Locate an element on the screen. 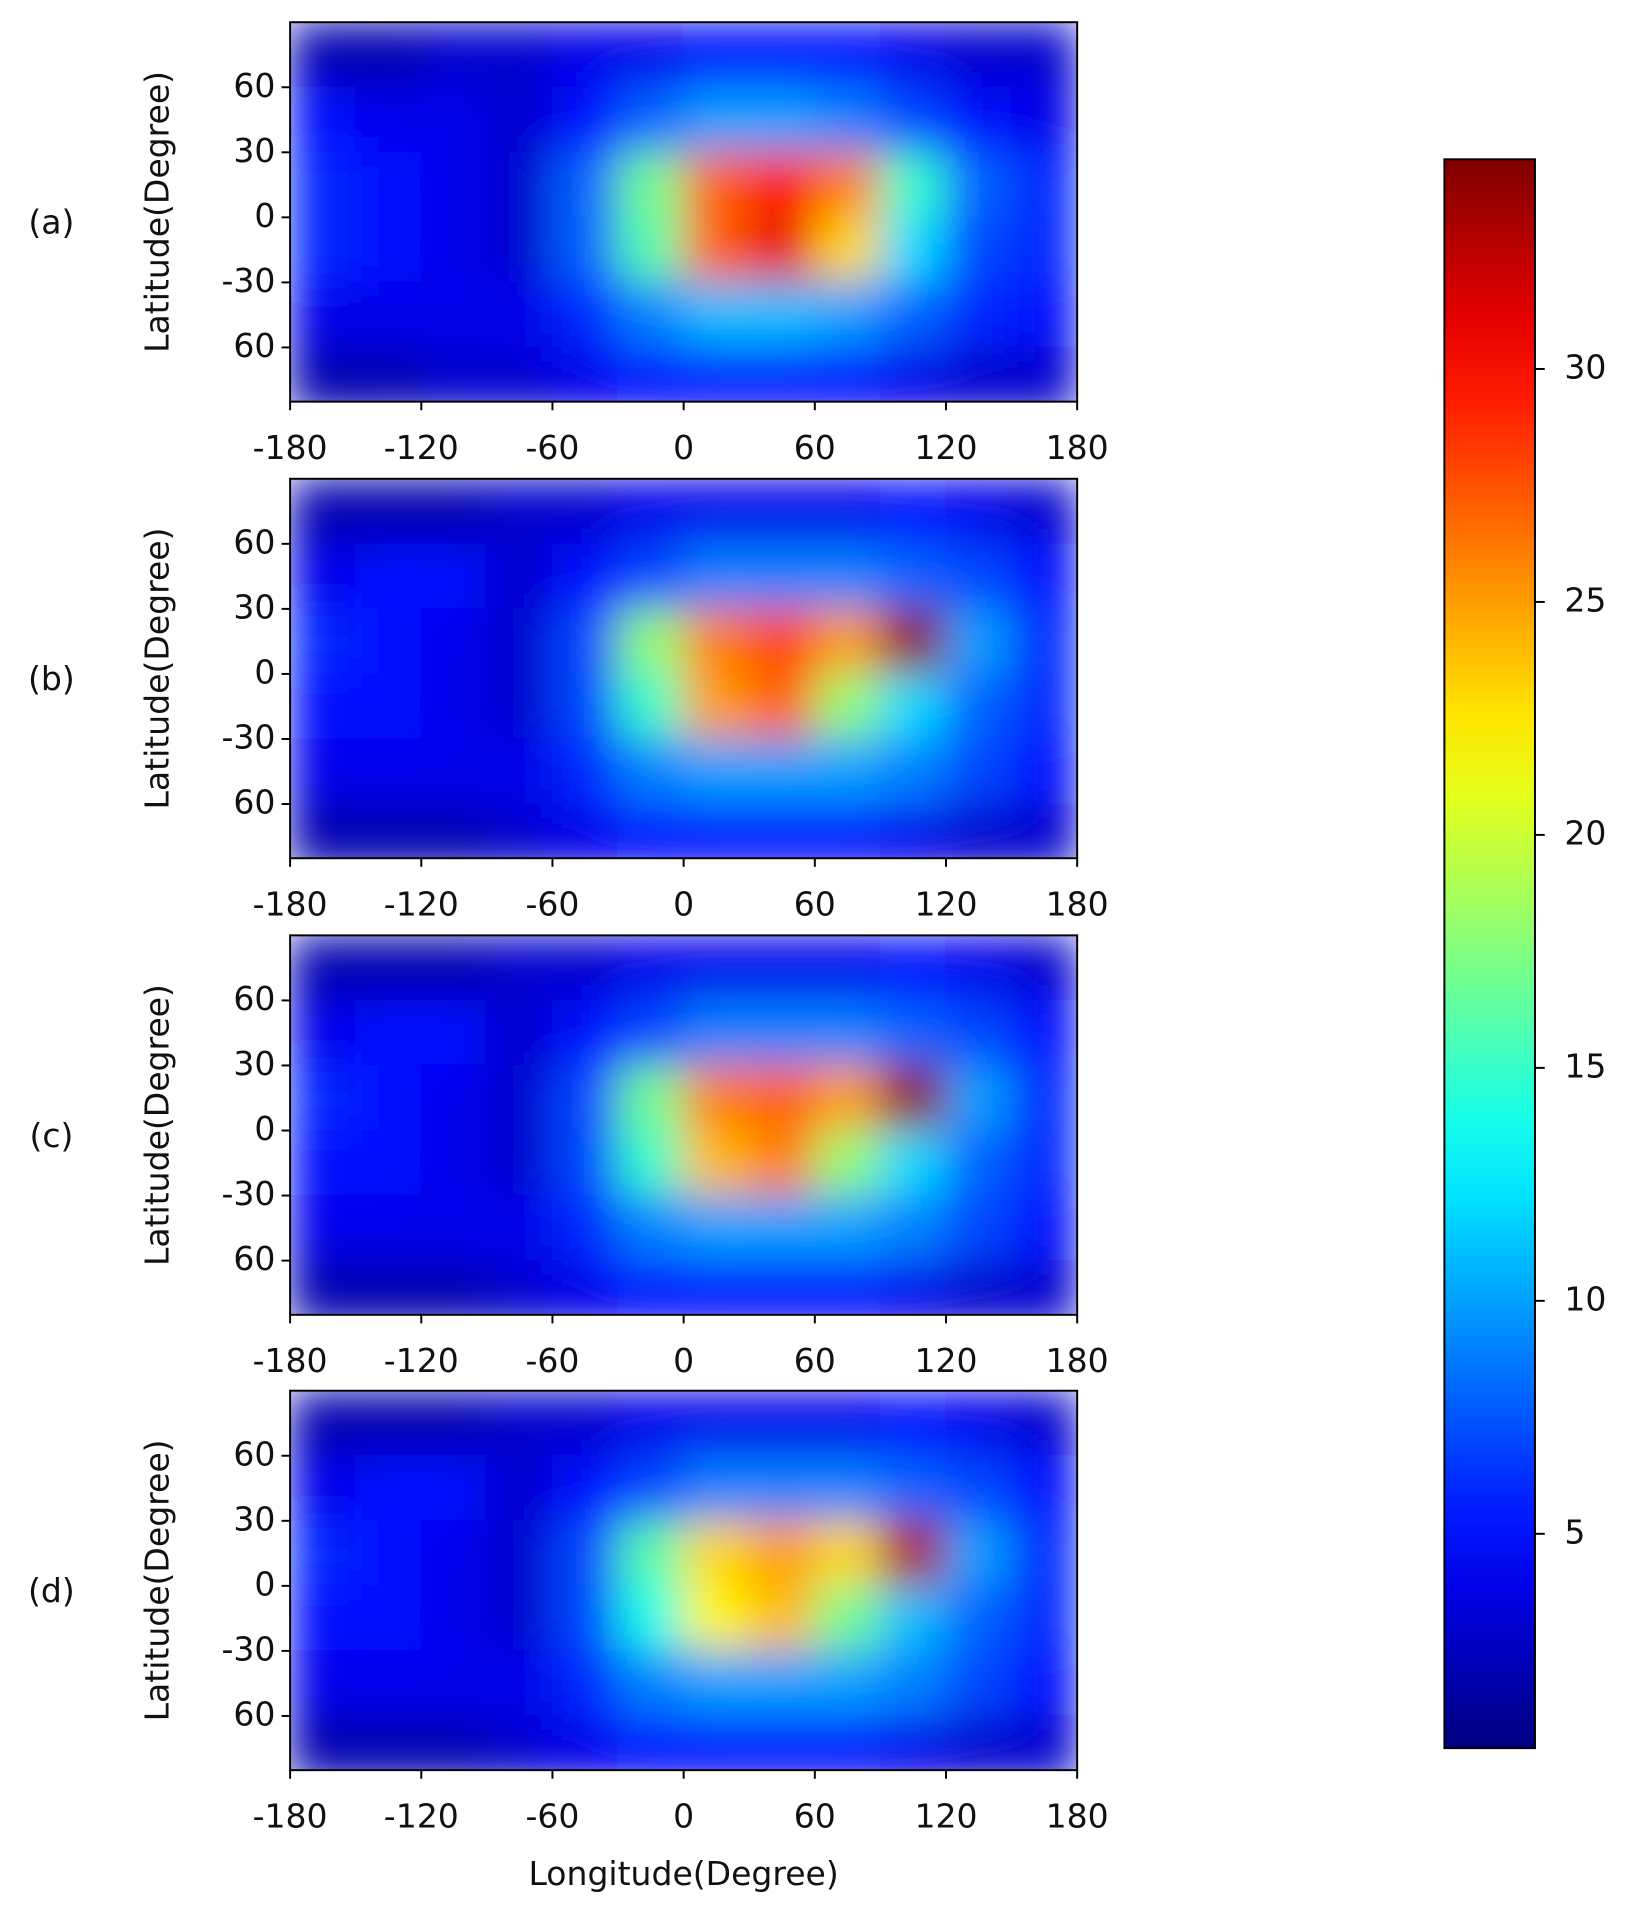  heatmap-clip is located at coordinates (684, 1580).